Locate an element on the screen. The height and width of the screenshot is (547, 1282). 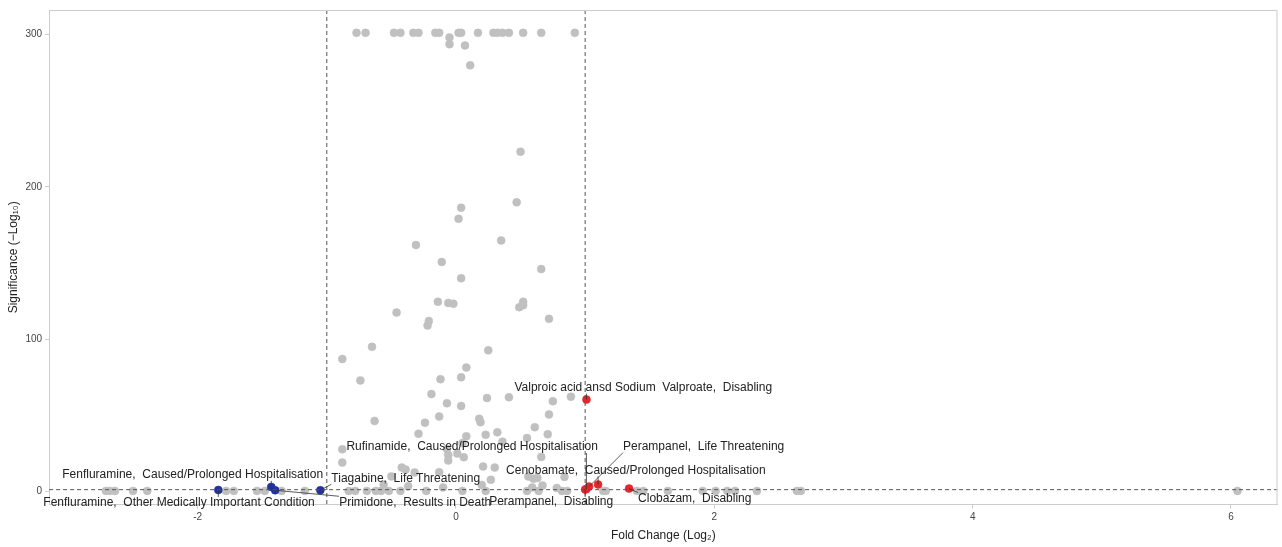
annotation: Tiagabine, Life Threatening is located at coordinates (406, 477).